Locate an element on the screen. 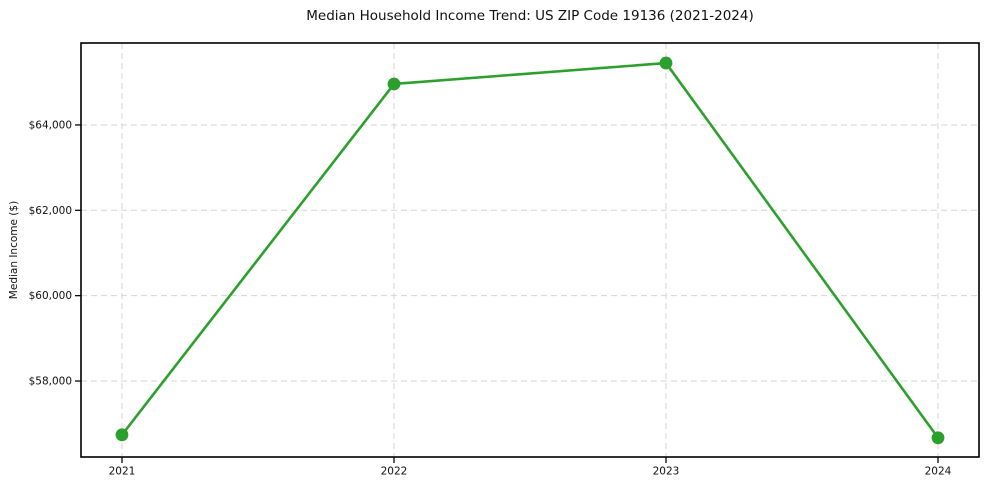 The width and height of the screenshot is (989, 490). x-tick-label: 2023 is located at coordinates (666, 472).